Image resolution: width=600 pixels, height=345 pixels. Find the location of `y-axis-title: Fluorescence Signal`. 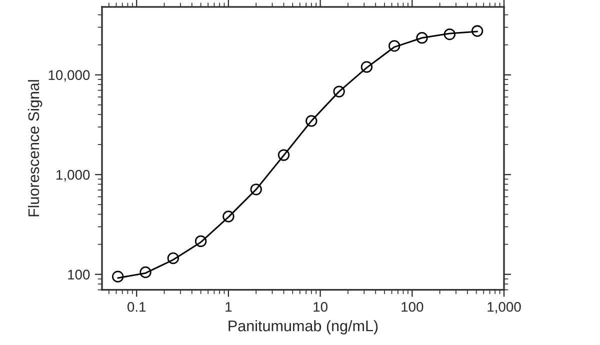

y-axis-title: Fluorescence Signal is located at coordinates (35, 148).